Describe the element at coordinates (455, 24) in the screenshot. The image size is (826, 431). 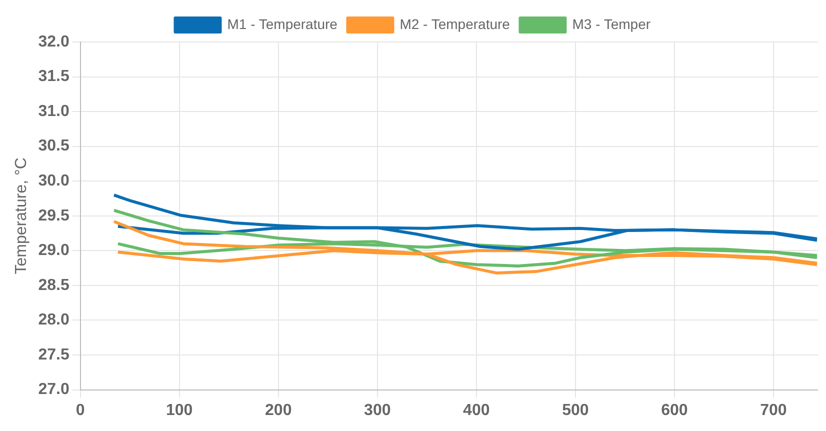
I see `legend-label: M2 - Temperature` at that location.